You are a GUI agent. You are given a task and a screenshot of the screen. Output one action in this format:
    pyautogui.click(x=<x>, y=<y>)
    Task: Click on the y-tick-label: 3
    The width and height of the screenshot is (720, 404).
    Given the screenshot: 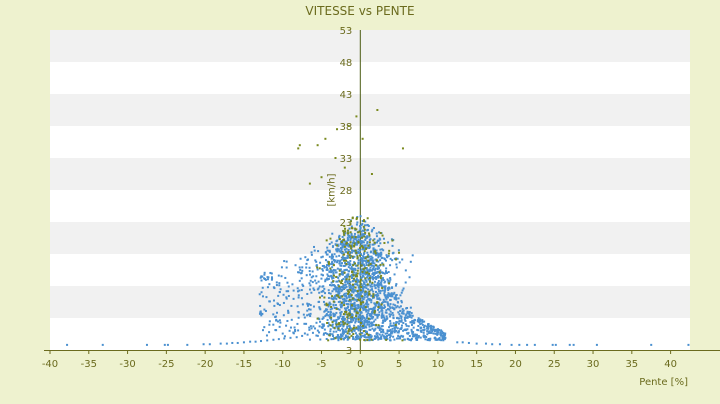 What is the action you would take?
    pyautogui.click(x=349, y=351)
    